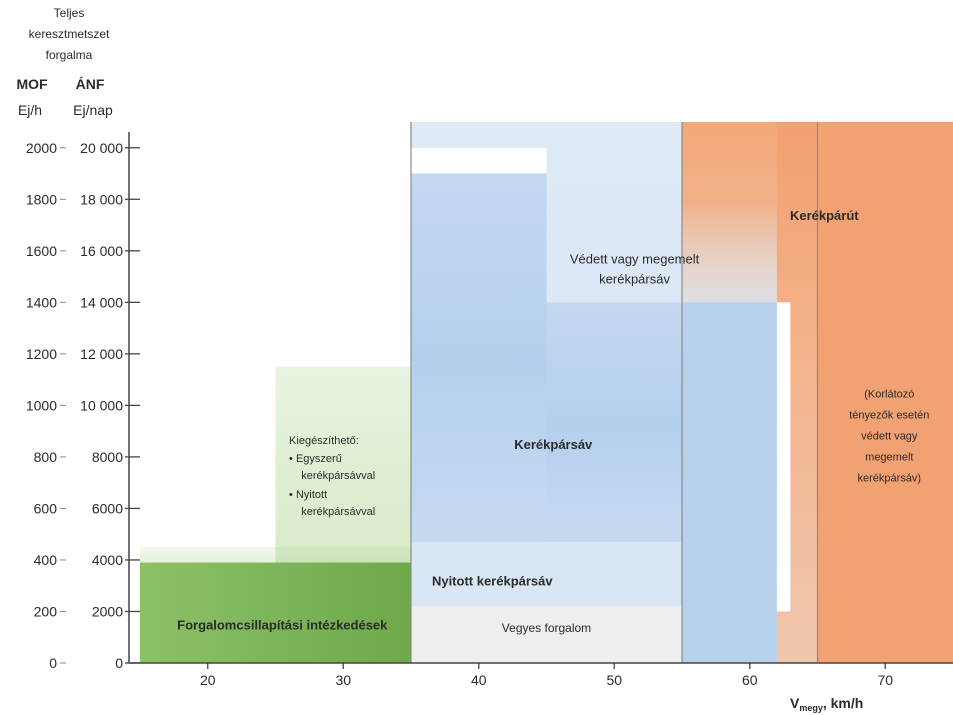 This screenshot has height=715, width=953. Describe the element at coordinates (53, 663) in the screenshot. I see `y-tick-label-mof: 0` at that location.